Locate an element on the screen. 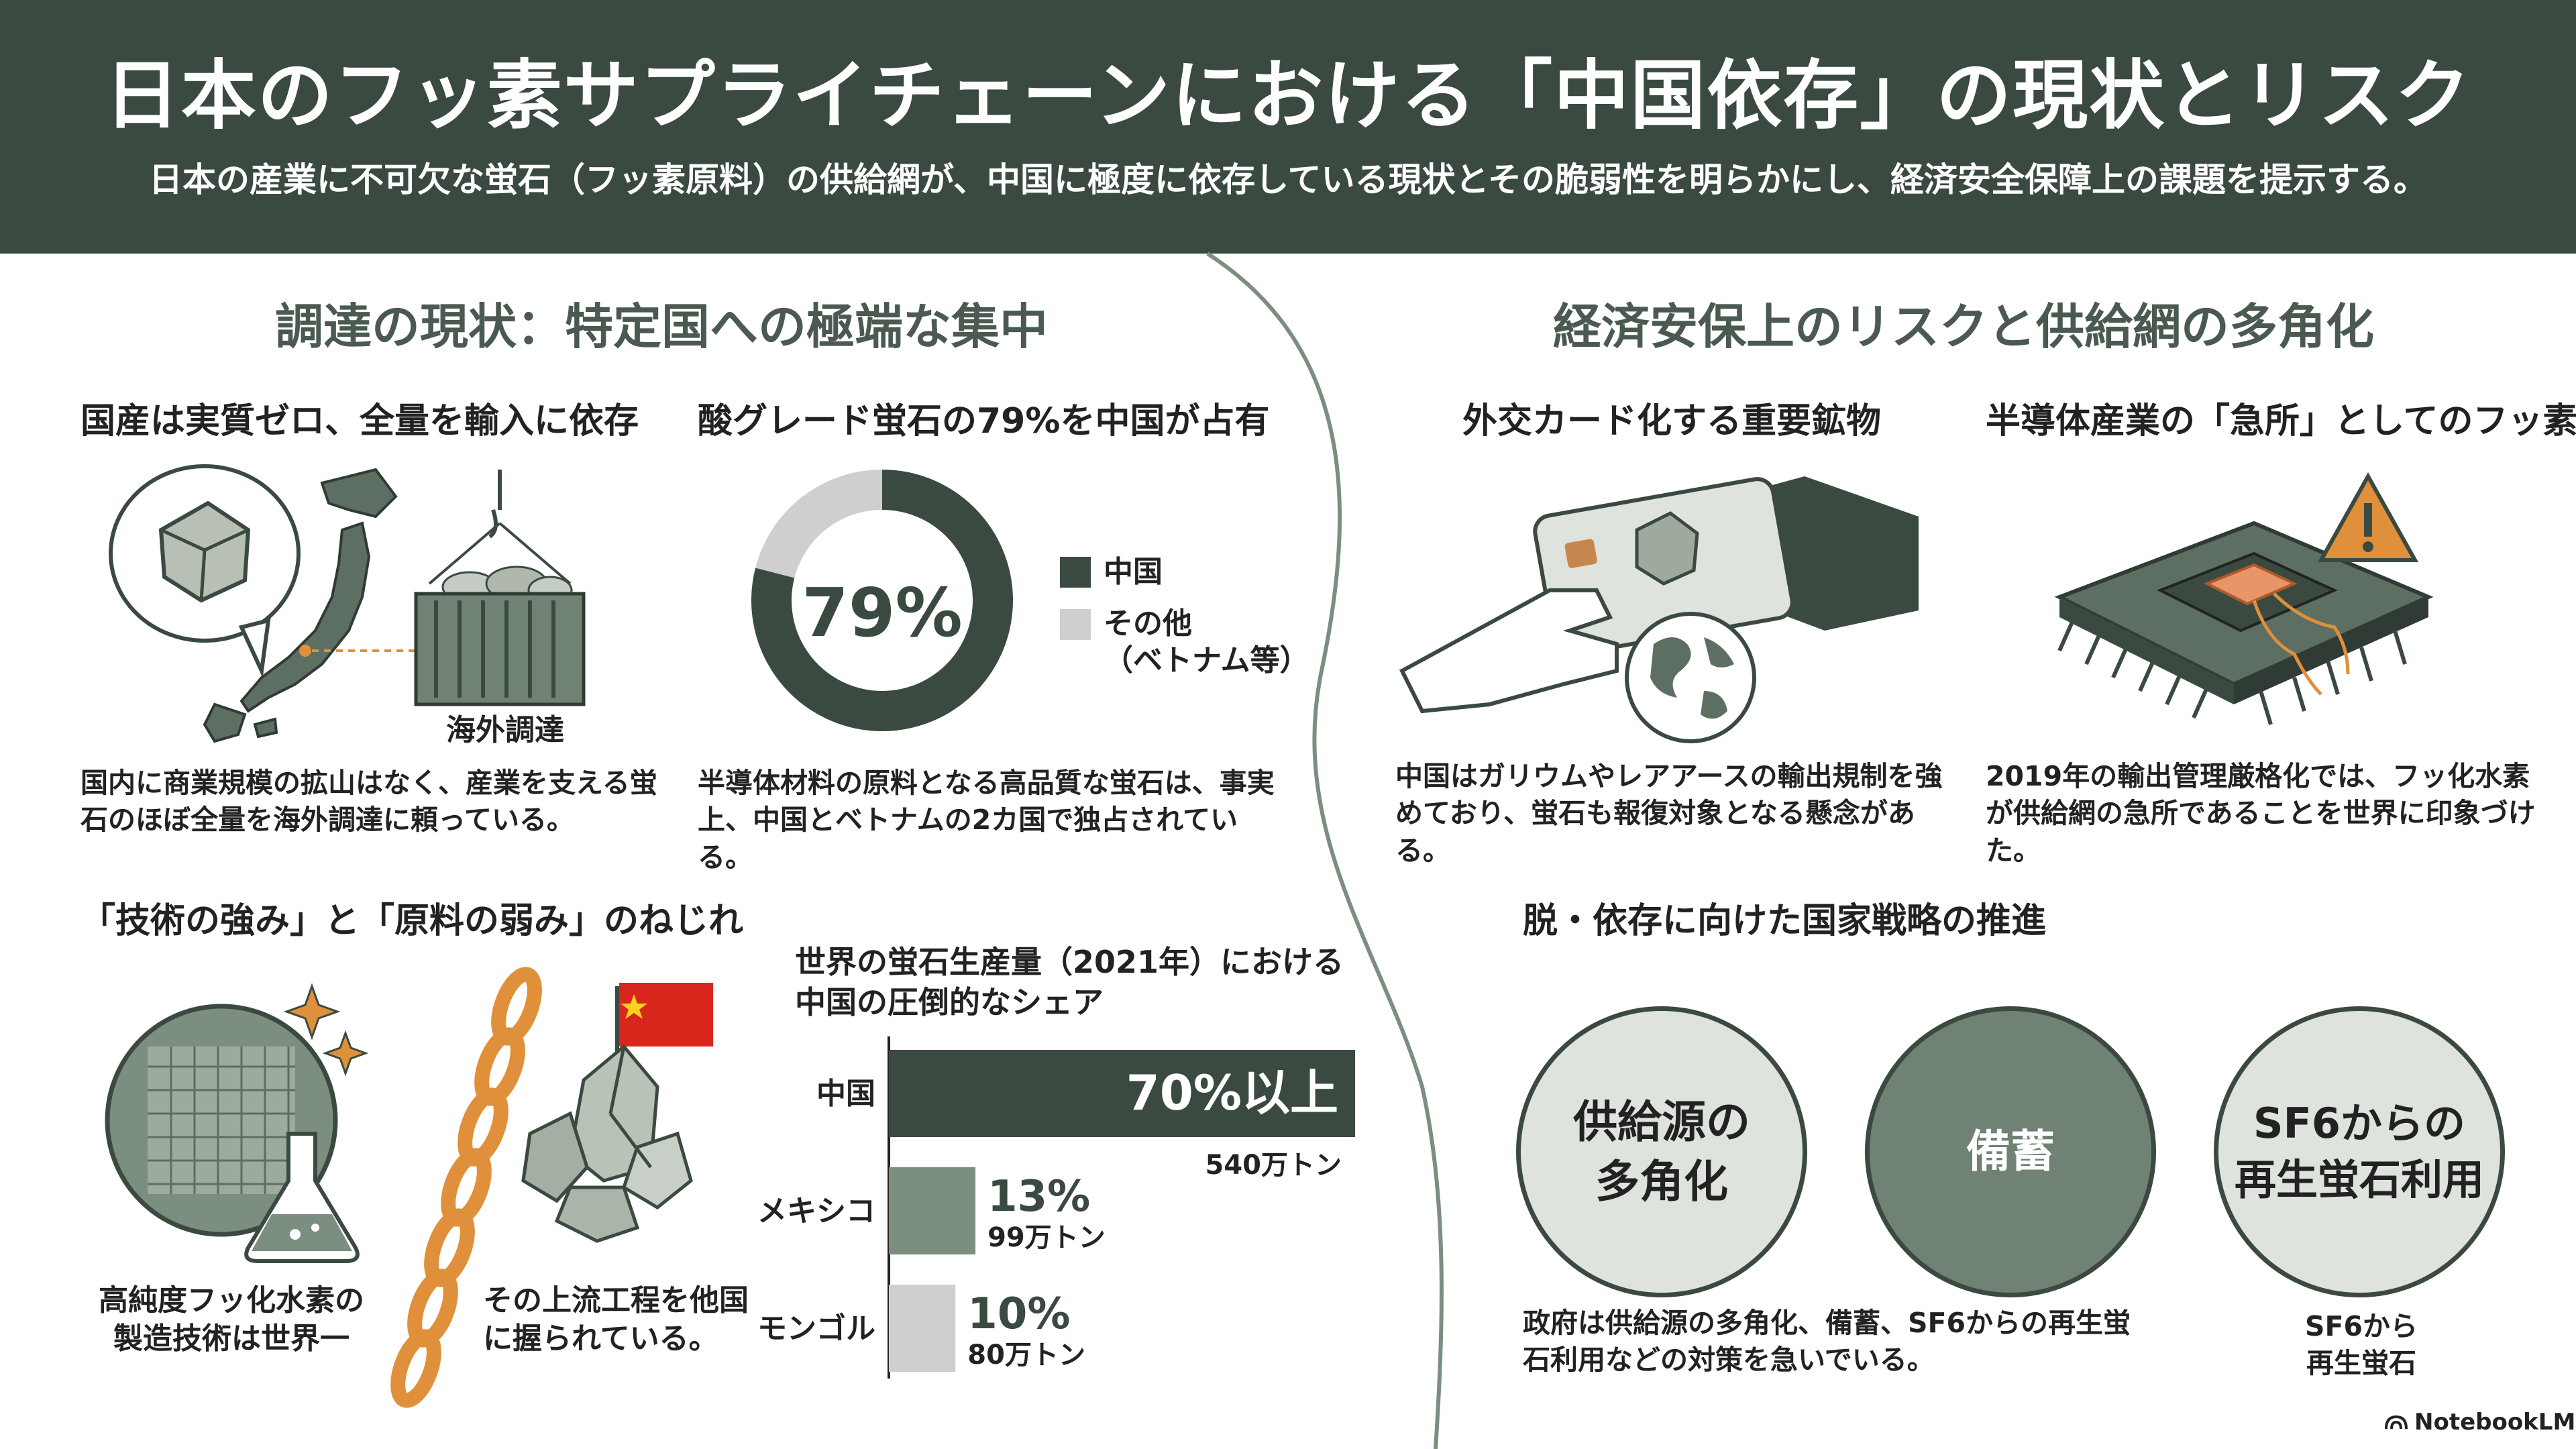 This screenshot has width=2576, height=1449. warning-icon is located at coordinates (2368, 517).